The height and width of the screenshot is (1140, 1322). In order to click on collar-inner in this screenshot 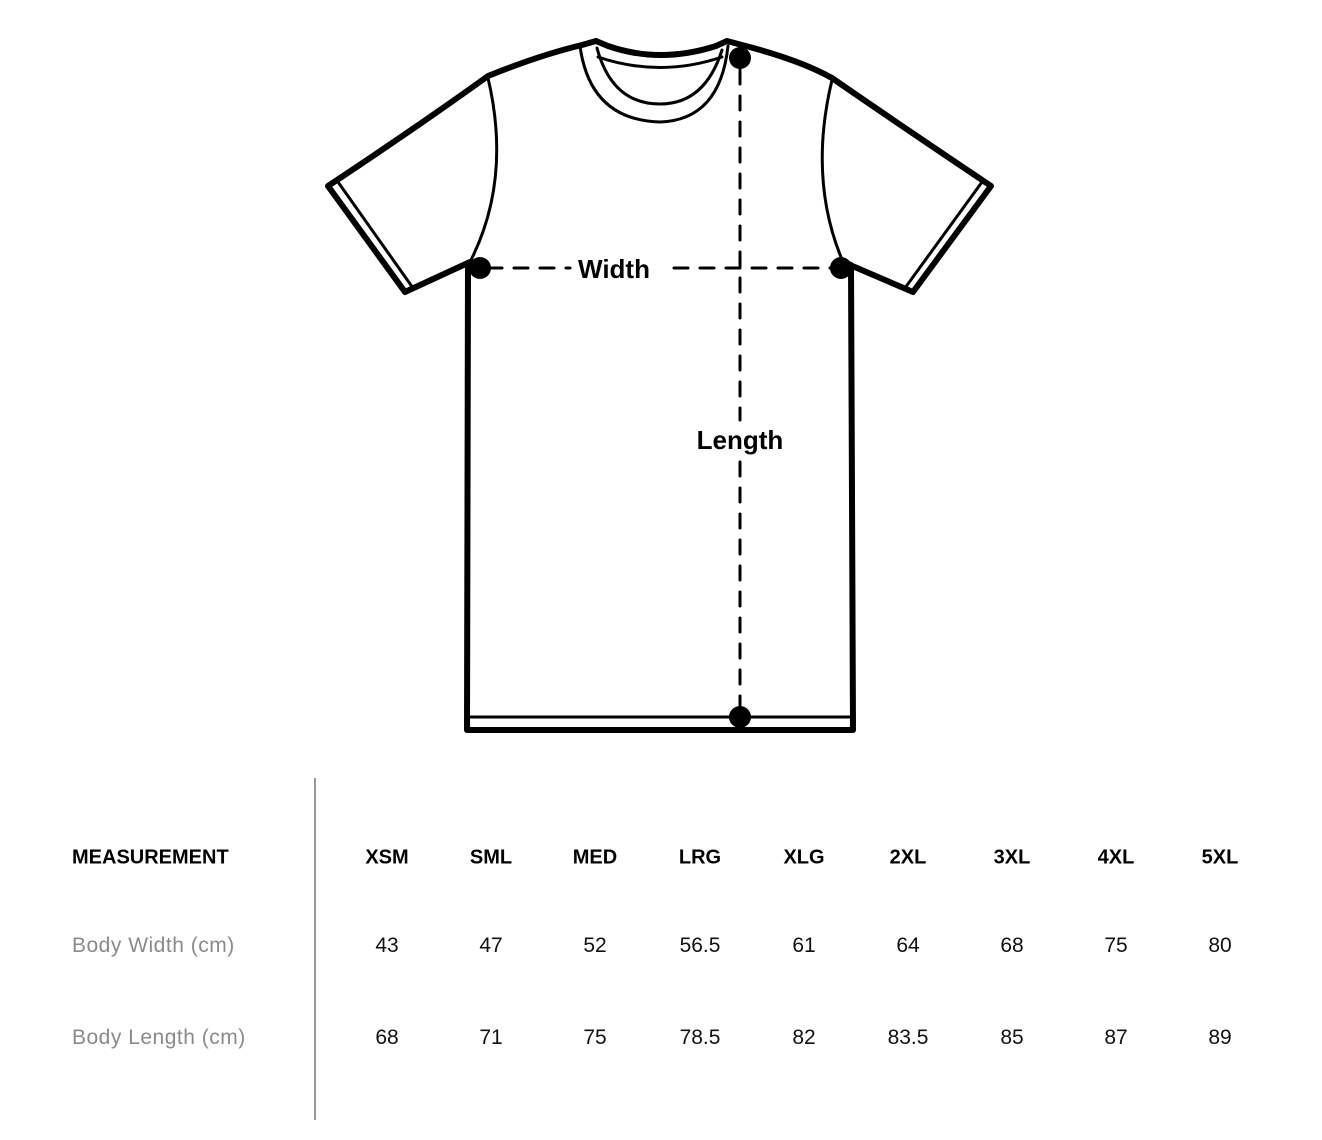, I will do `click(659, 76)`.